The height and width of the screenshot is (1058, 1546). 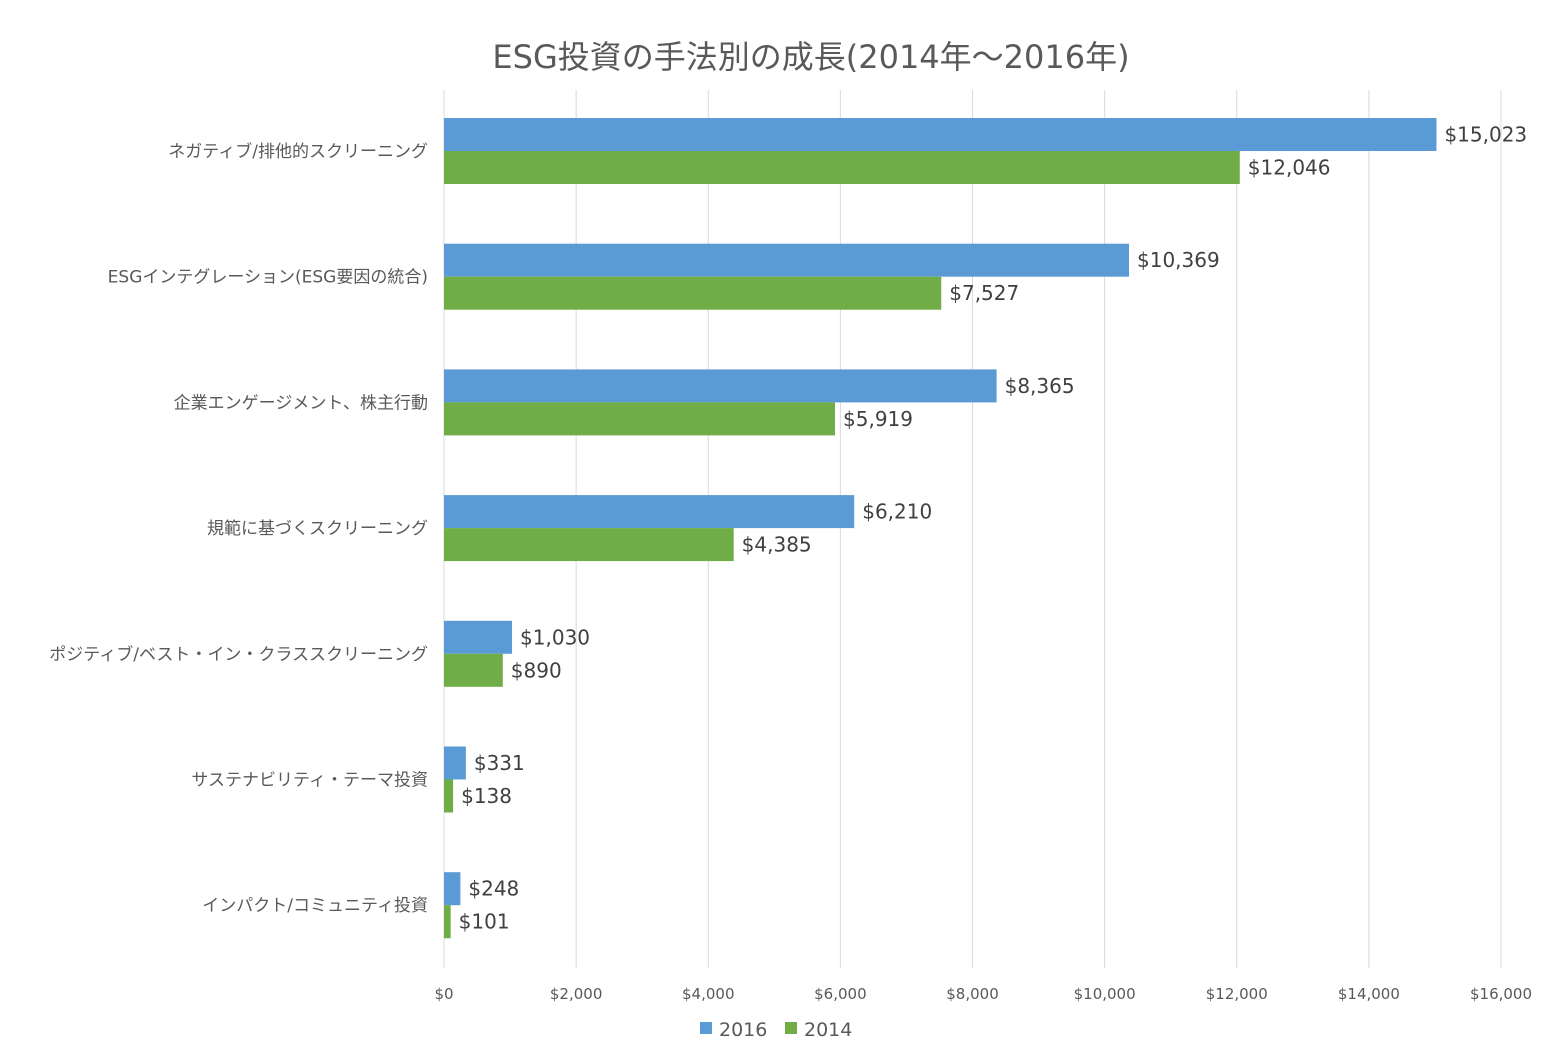 I want to click on legend-label: 2014, so click(x=828, y=1030).